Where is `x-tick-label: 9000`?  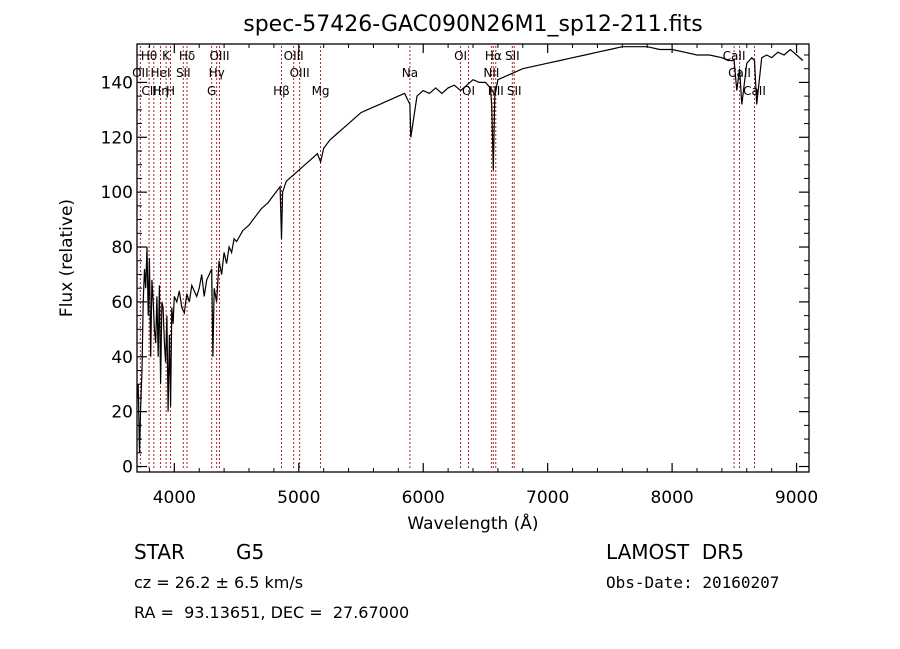 x-tick-label: 9000 is located at coordinates (796, 498).